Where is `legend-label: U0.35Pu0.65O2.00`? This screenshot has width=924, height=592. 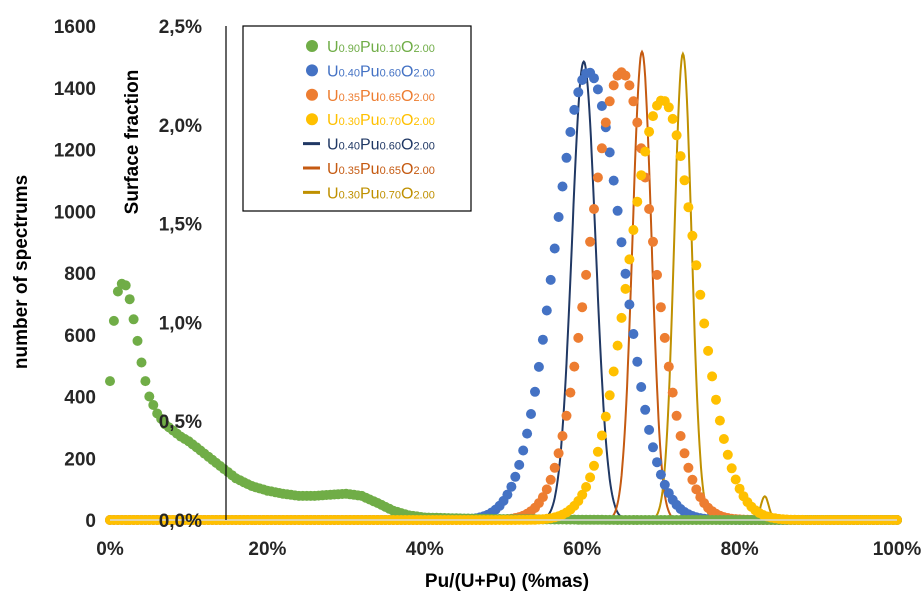 legend-label: U0.35Pu0.65O2.00 is located at coordinates (381, 96).